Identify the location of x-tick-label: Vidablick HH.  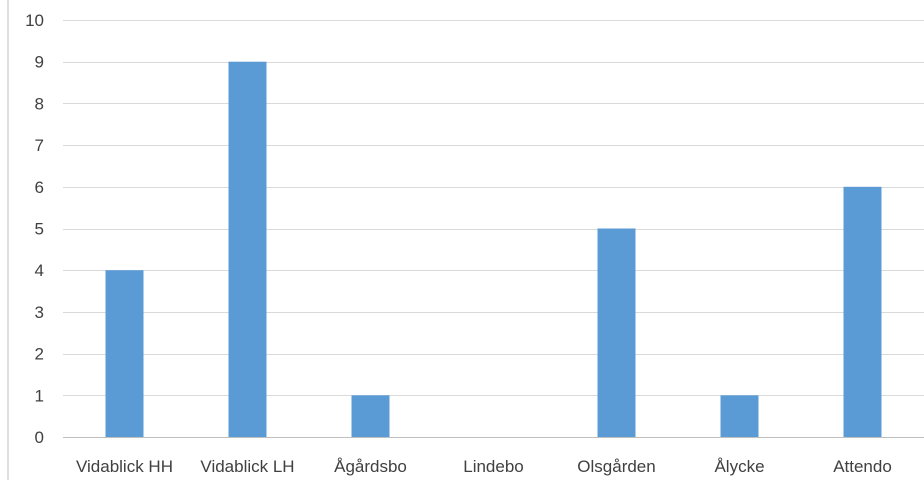
(124, 466).